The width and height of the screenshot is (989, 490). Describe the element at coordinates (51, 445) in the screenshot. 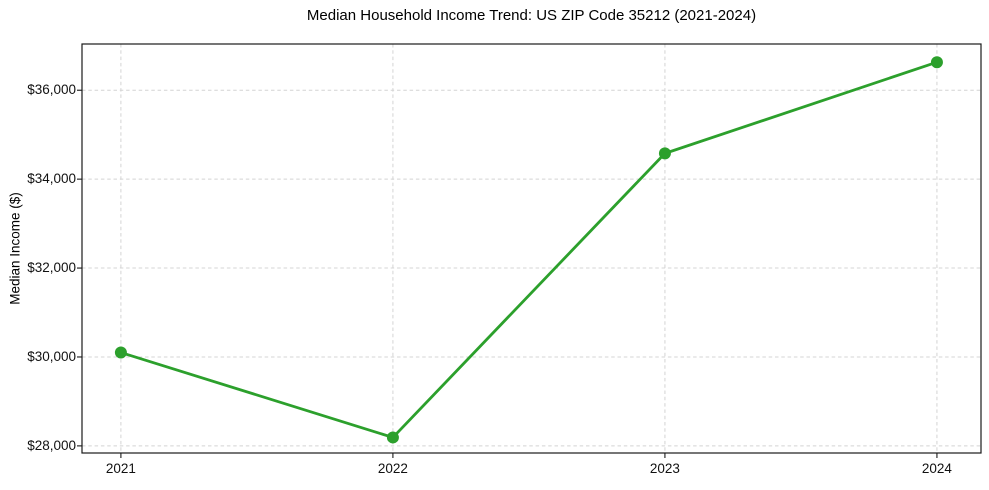

I see `y-tick-label: $28,000` at that location.